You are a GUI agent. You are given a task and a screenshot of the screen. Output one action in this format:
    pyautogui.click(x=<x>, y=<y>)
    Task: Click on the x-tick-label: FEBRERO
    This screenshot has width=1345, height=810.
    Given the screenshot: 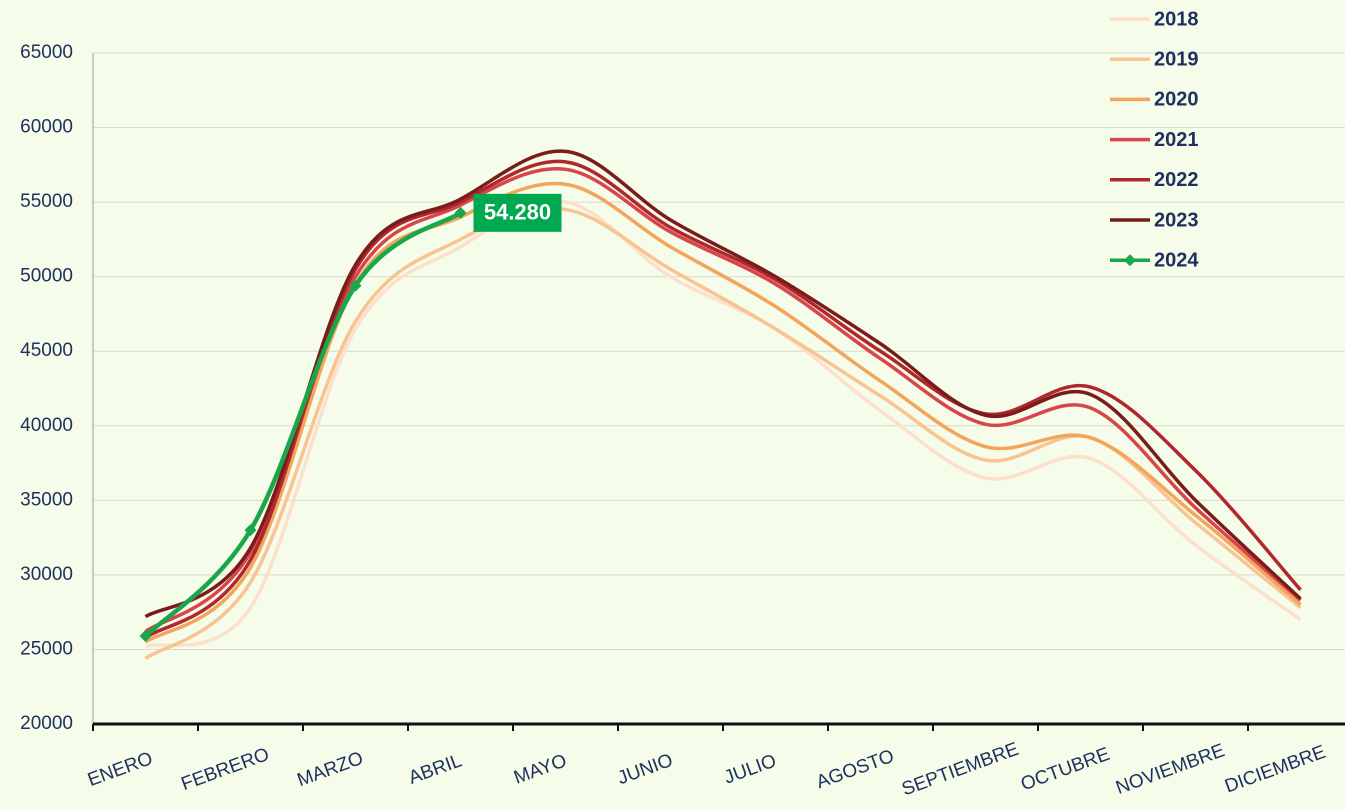 What is the action you would take?
    pyautogui.click(x=226, y=769)
    